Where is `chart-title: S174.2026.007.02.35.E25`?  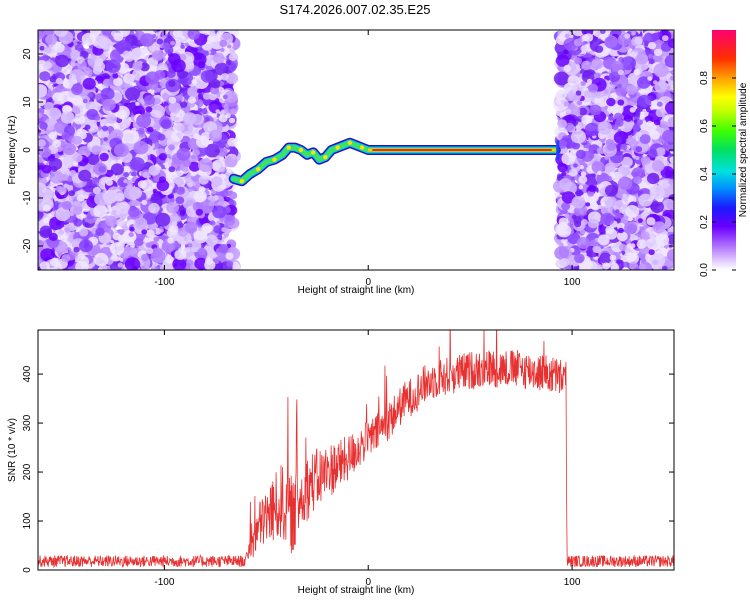 chart-title: S174.2026.007.02.35.E25 is located at coordinates (354, 9).